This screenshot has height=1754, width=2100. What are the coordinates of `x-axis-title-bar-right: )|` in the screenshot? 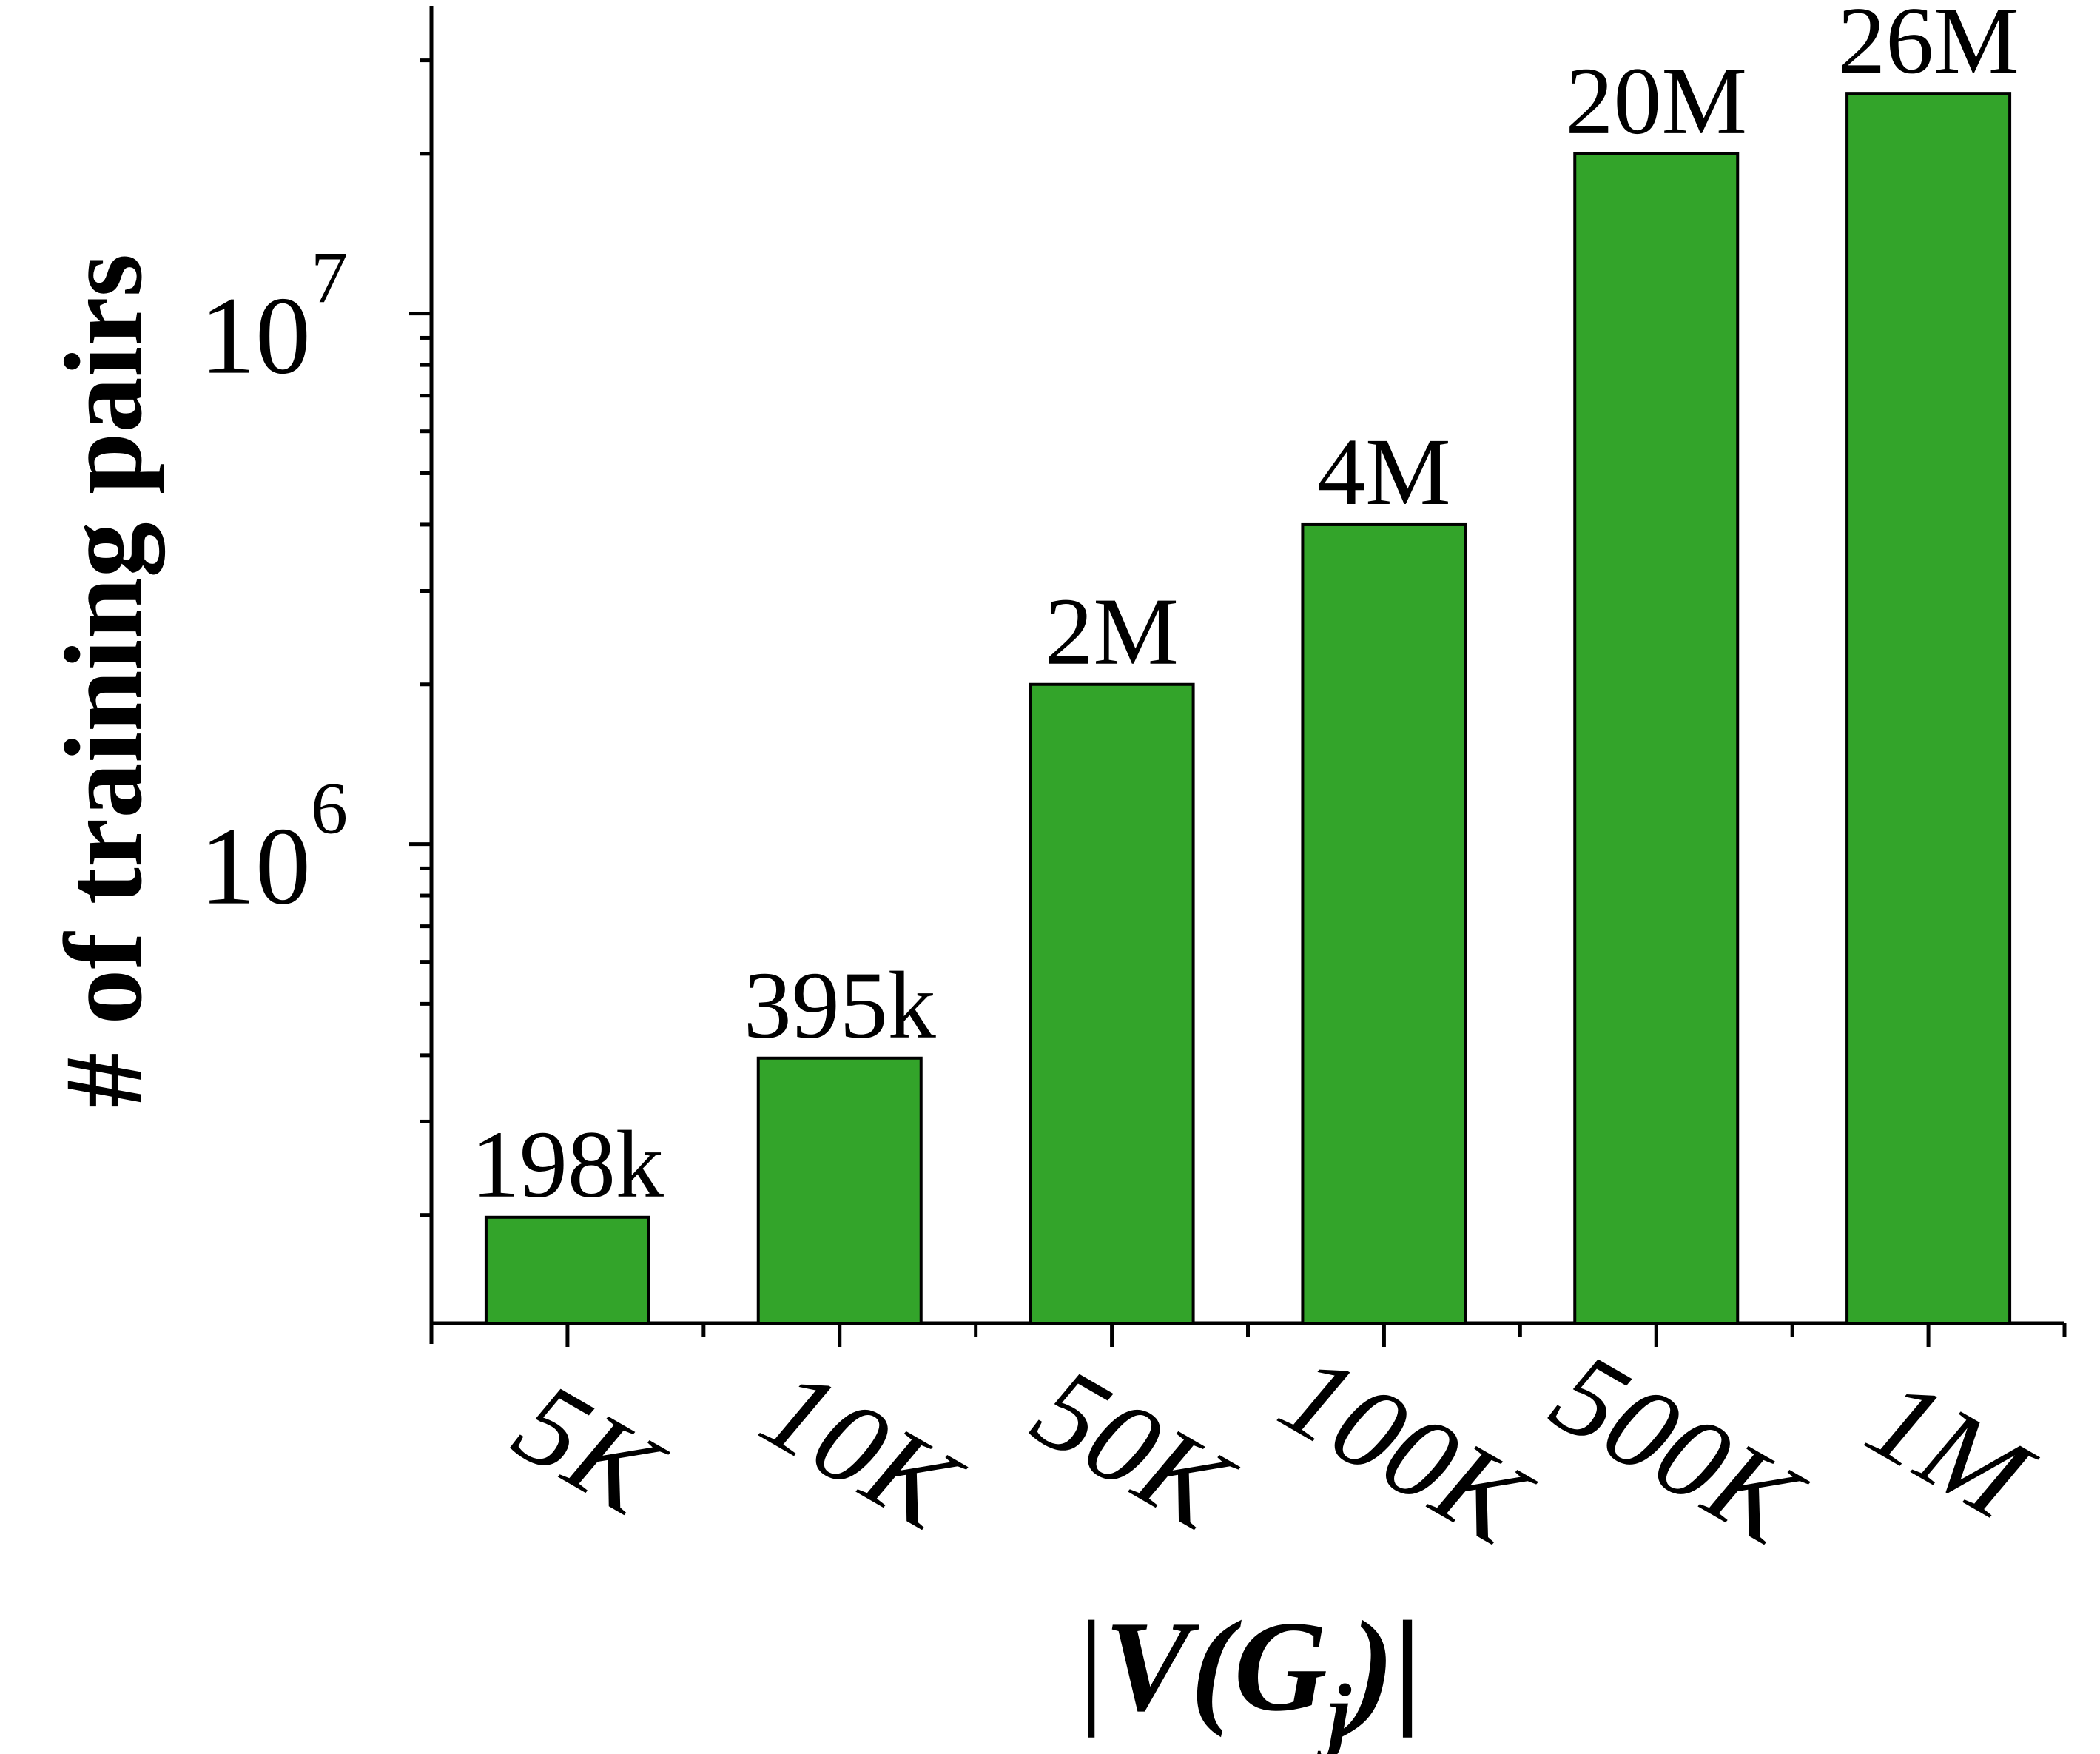 It's located at (1382, 1666).